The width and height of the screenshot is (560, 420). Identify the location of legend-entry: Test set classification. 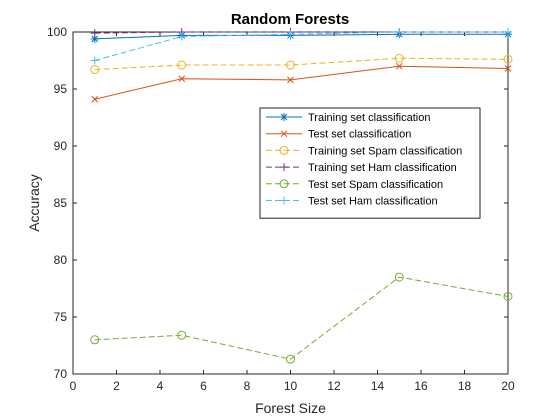
(338, 135).